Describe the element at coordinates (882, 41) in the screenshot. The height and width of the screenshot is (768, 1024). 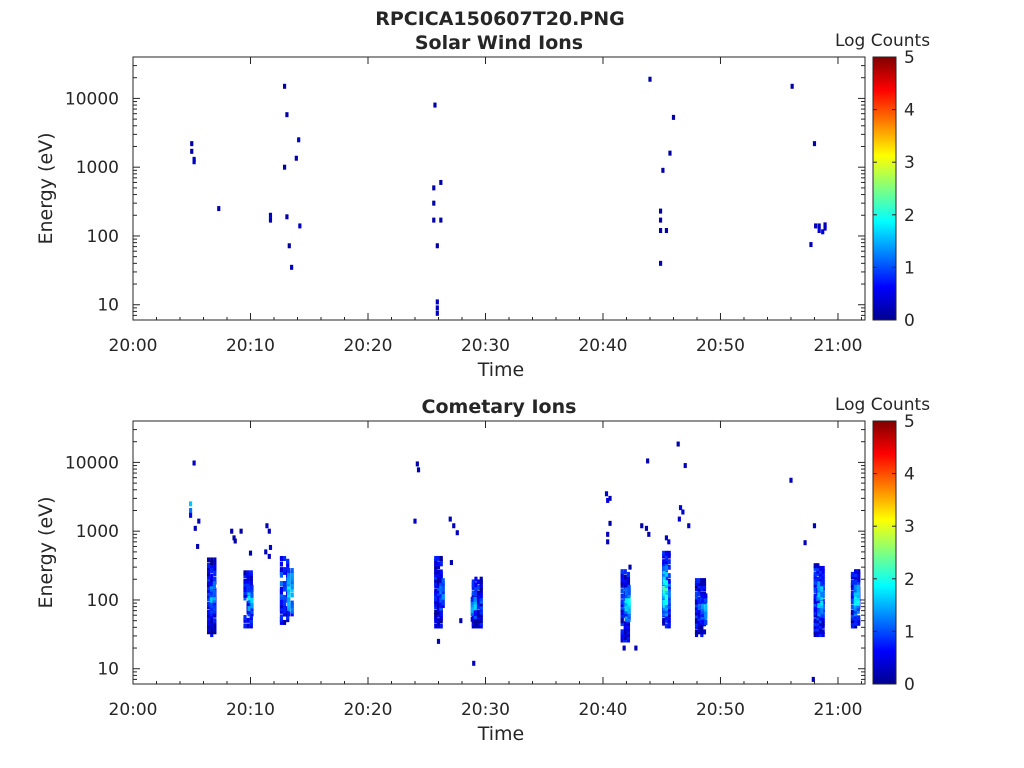
I see `colorbar-title: Log Counts` at that location.